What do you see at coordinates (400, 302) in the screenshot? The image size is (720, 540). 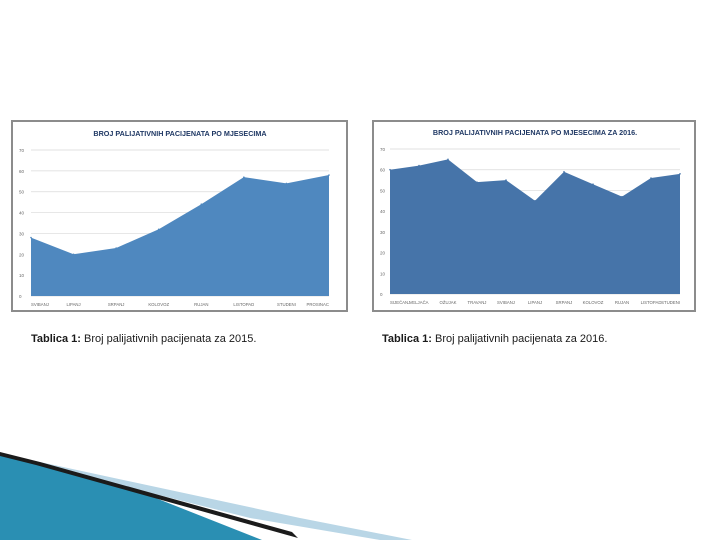 I see `chart-2016-xtick-label: SIJEČANJ` at bounding box center [400, 302].